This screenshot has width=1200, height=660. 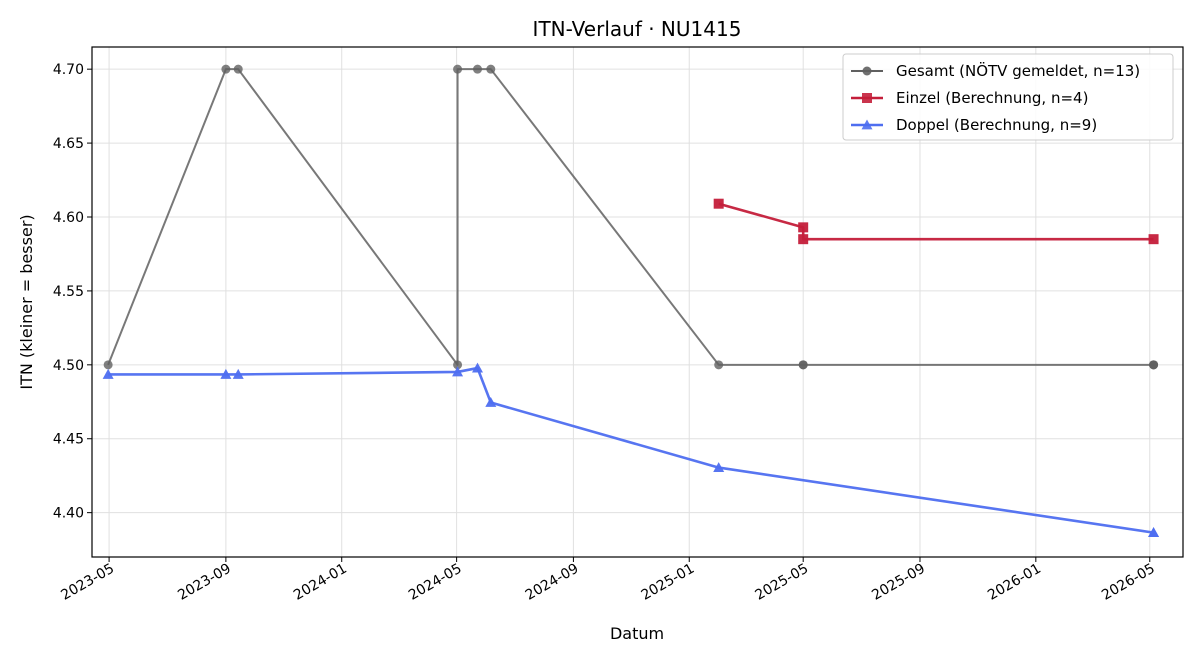 I want to click on legend-marker-einzel, so click(x=867, y=98).